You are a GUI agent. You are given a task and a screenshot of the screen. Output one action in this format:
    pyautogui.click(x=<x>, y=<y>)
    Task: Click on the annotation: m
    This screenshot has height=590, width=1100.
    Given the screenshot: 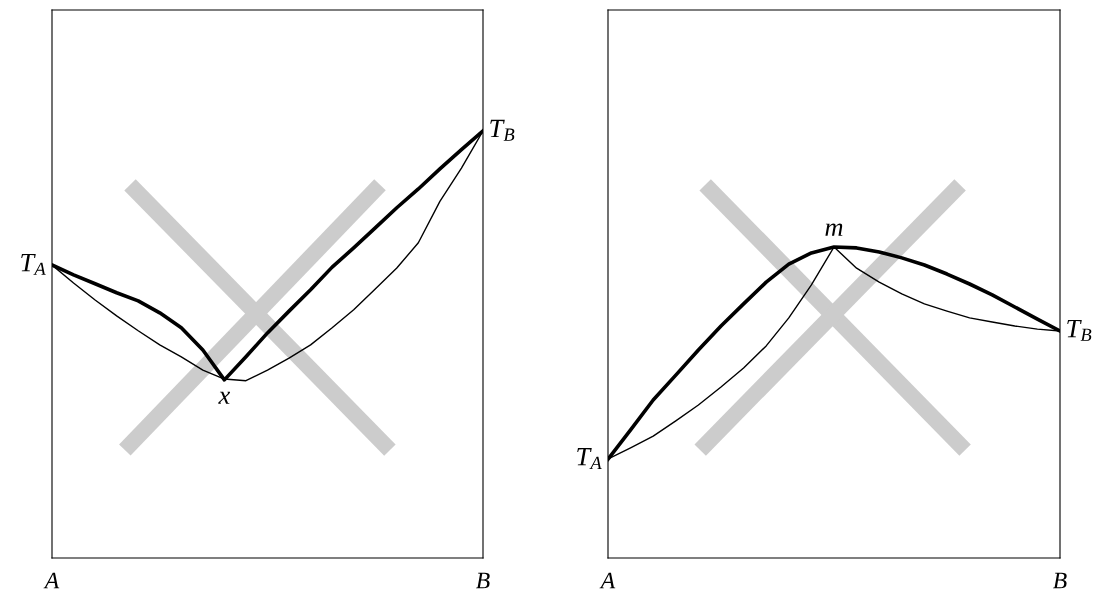 What is the action you would take?
    pyautogui.click(x=834, y=229)
    